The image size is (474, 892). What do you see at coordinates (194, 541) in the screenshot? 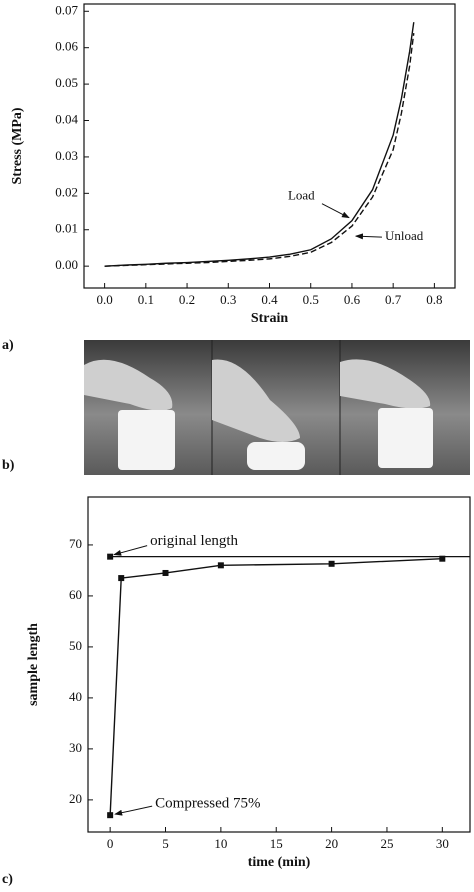
I see `annotation: original length` at bounding box center [194, 541].